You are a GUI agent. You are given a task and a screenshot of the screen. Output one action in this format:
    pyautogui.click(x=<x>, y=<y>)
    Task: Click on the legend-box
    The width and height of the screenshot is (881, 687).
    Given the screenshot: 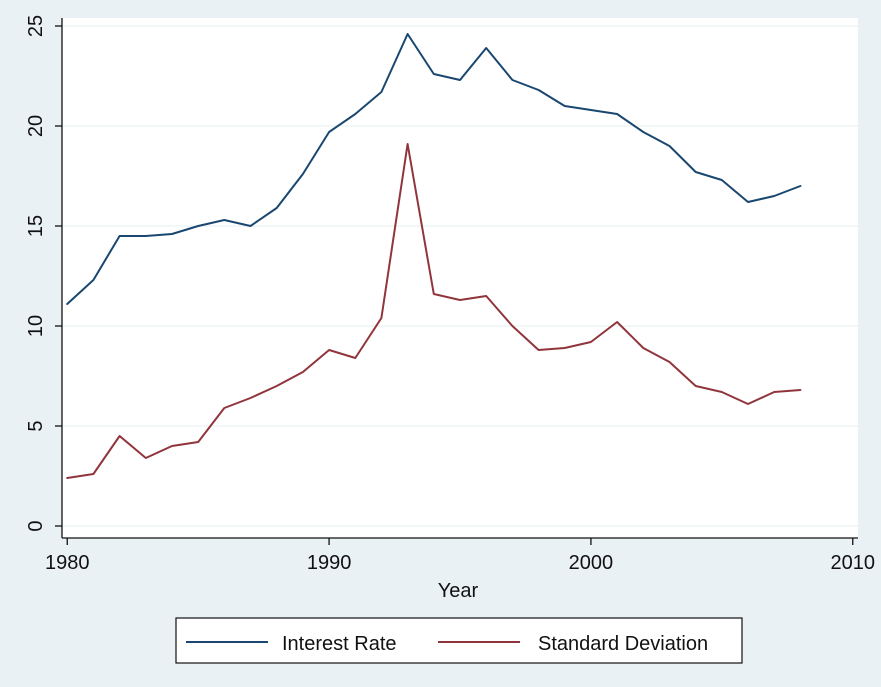 What is the action you would take?
    pyautogui.click(x=459, y=640)
    